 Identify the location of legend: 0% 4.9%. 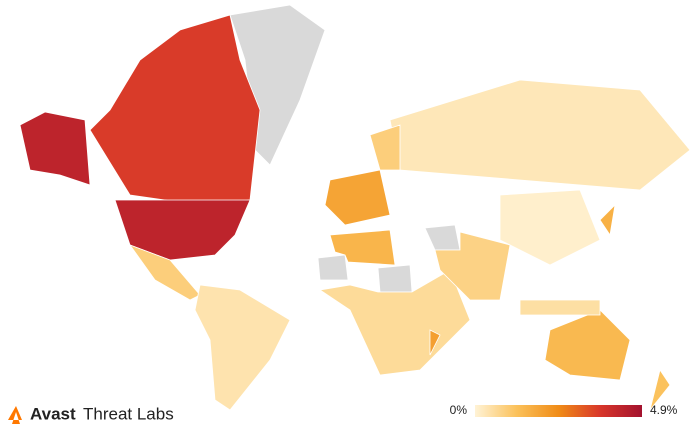
(564, 410).